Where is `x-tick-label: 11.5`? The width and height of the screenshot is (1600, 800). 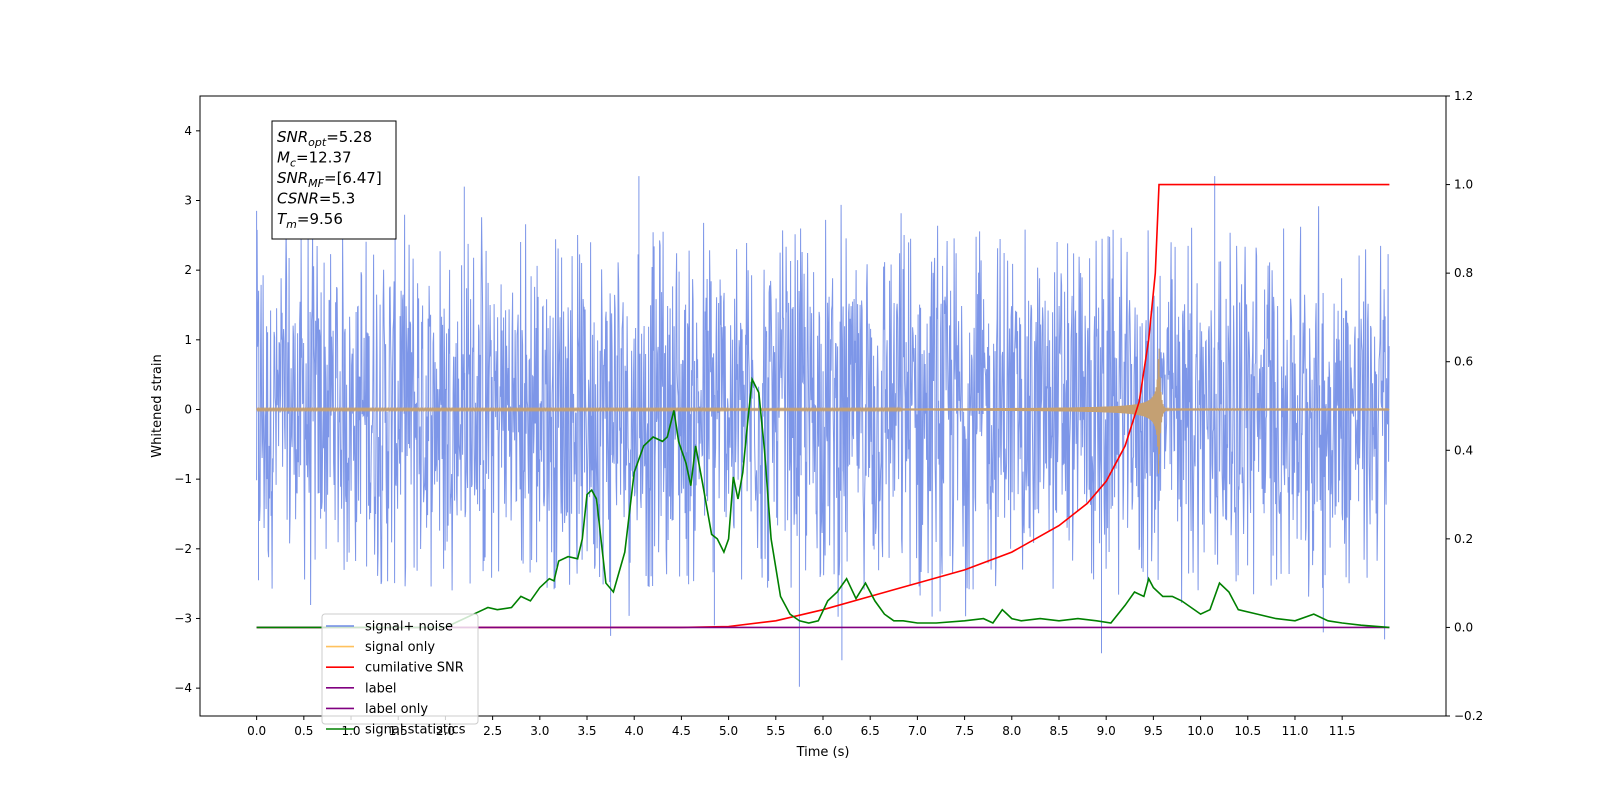 x-tick-label: 11.5 is located at coordinates (1342, 731).